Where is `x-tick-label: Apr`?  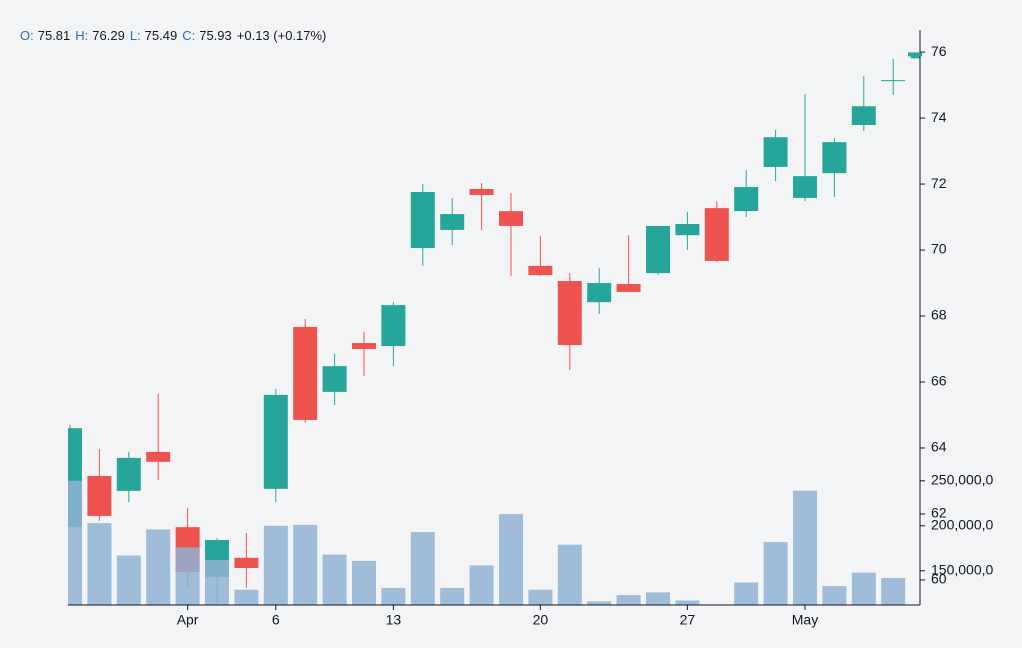
x-tick-label: Apr is located at coordinates (188, 620).